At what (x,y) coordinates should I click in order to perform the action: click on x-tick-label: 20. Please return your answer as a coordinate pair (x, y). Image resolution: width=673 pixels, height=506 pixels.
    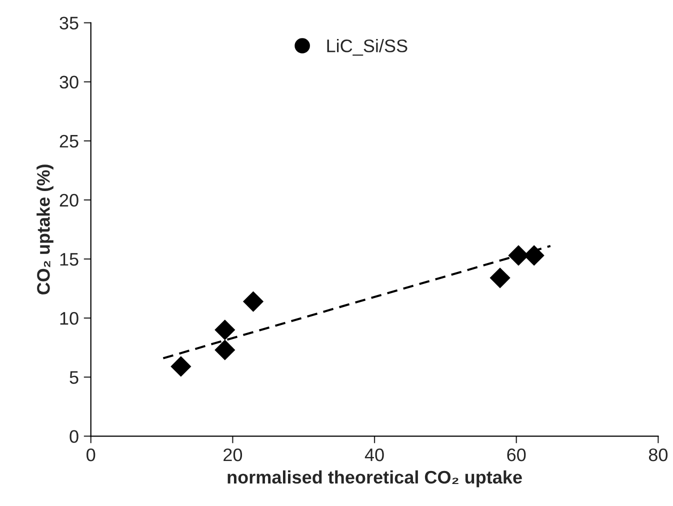
    Looking at the image, I should click on (233, 455).